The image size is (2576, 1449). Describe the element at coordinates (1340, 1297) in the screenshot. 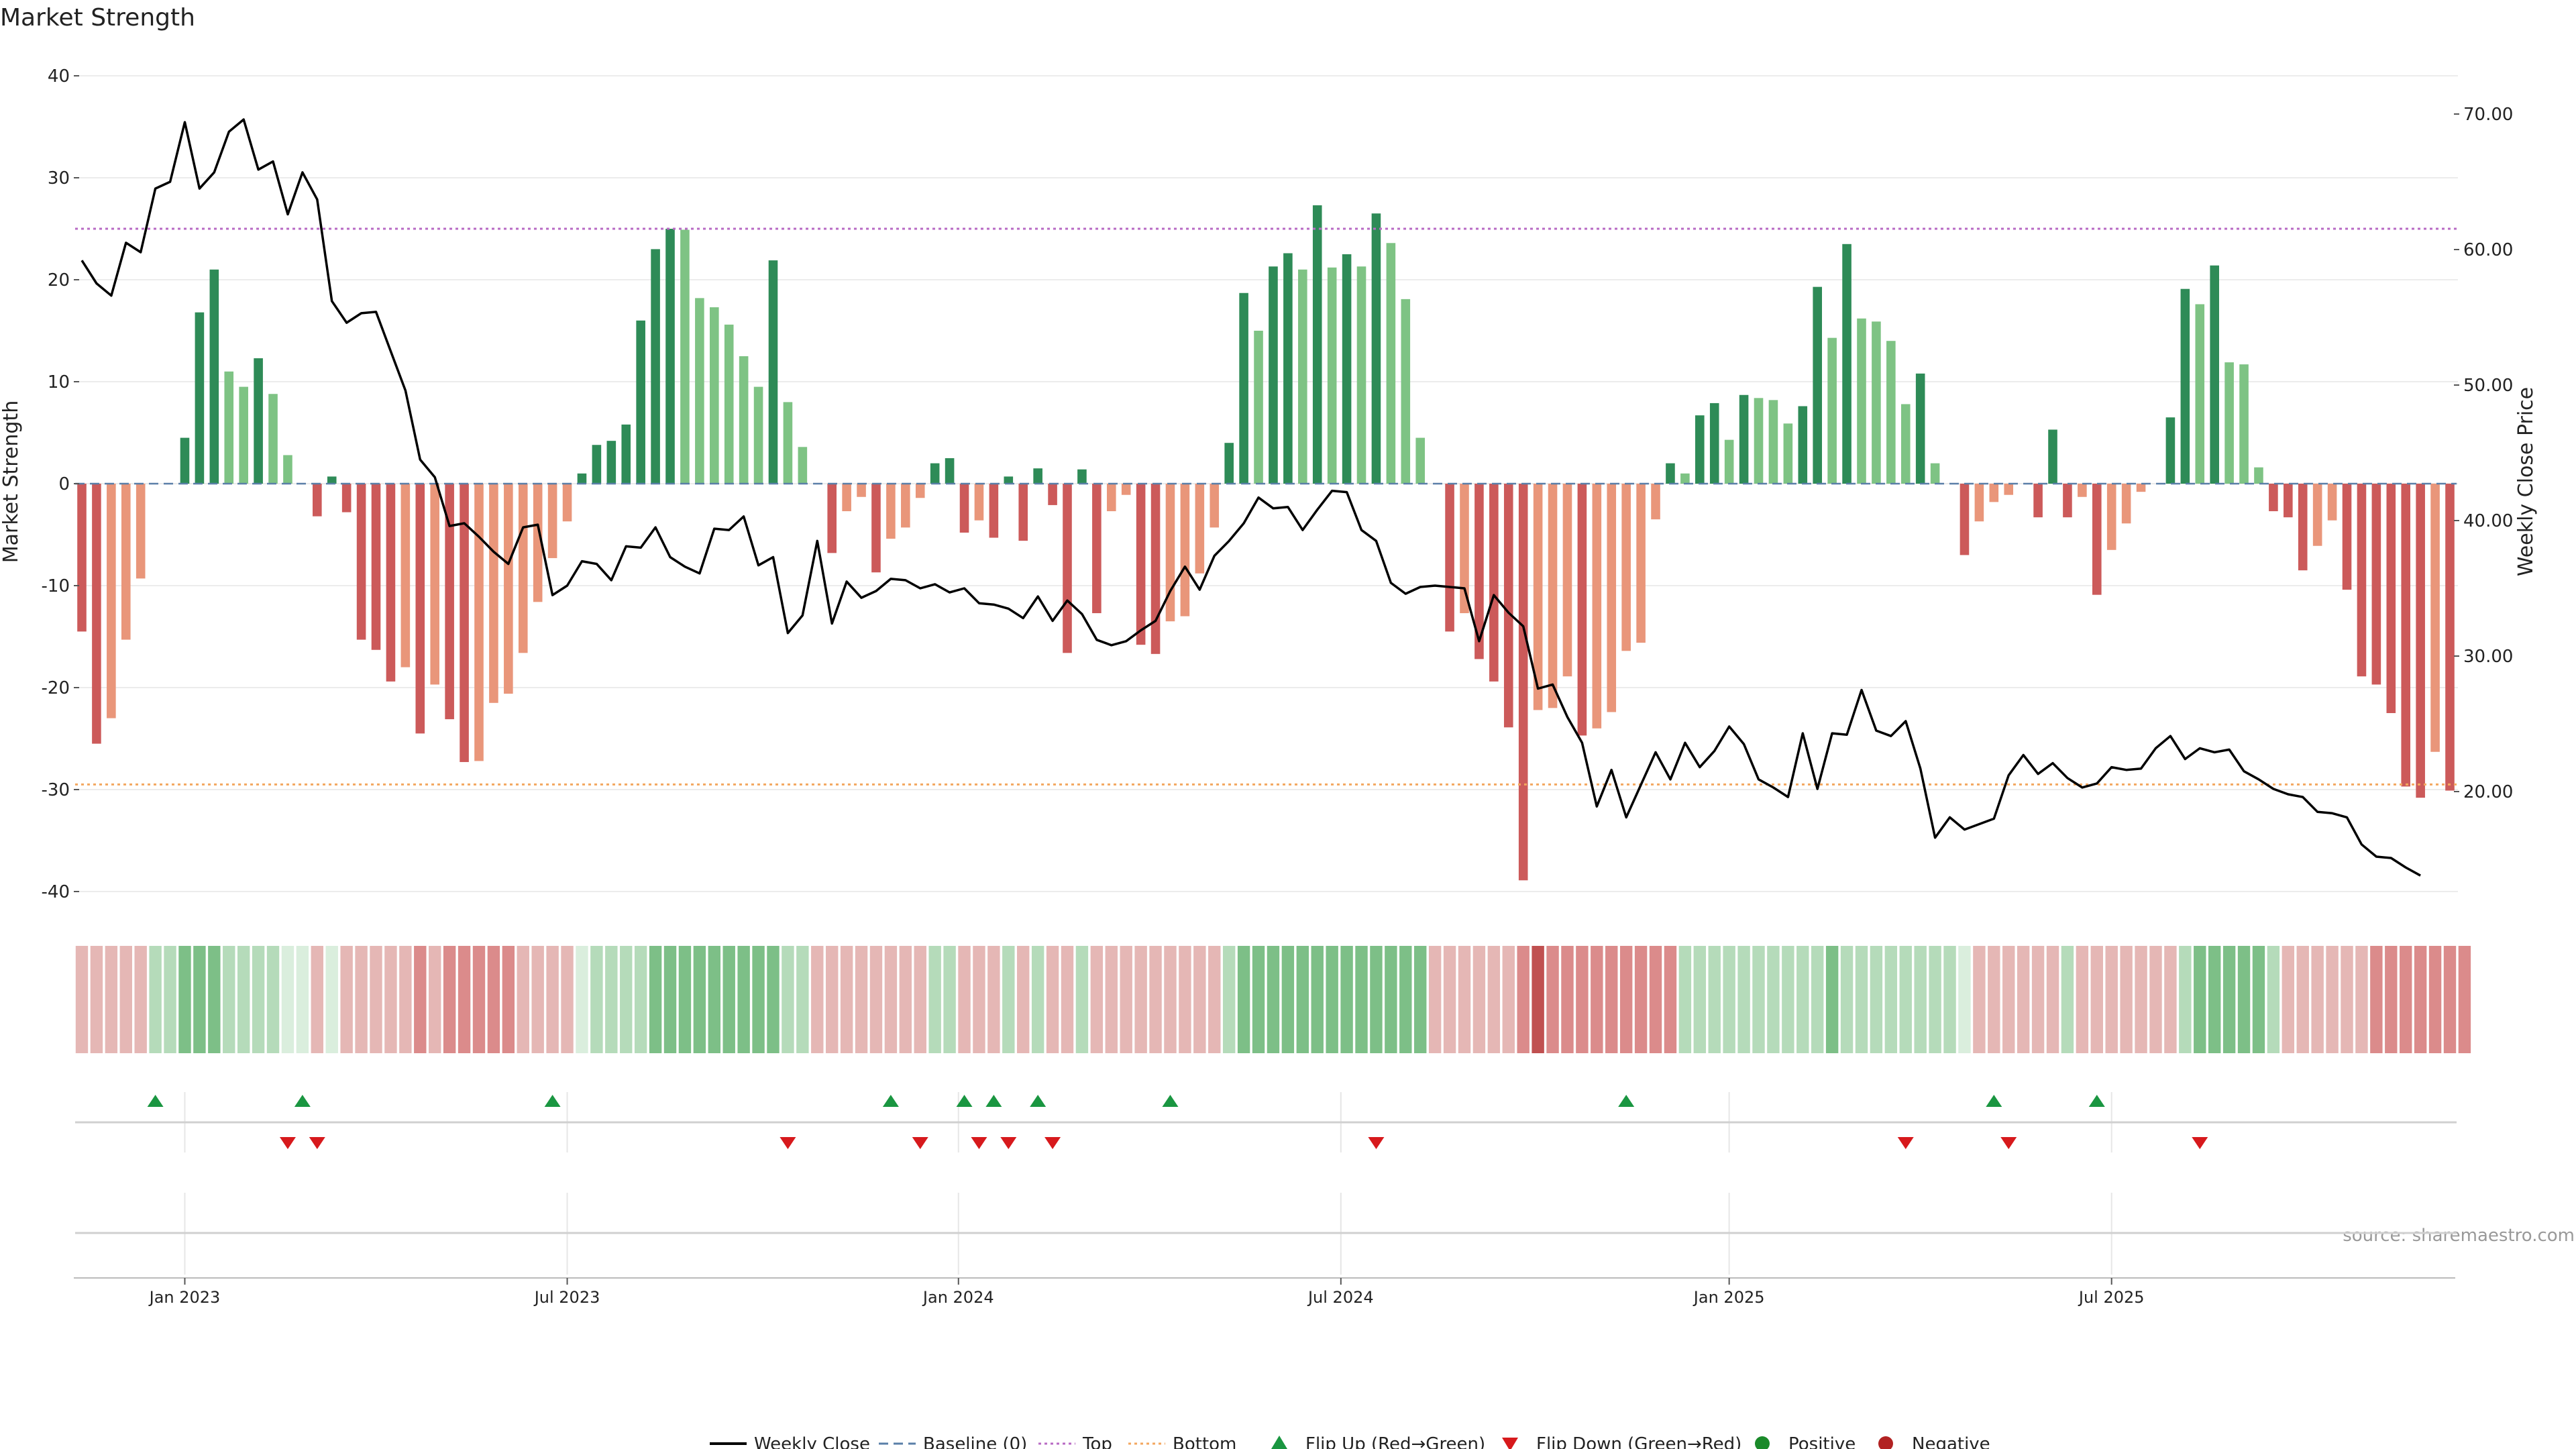

I see `x-tick-label: Jul 2024` at that location.